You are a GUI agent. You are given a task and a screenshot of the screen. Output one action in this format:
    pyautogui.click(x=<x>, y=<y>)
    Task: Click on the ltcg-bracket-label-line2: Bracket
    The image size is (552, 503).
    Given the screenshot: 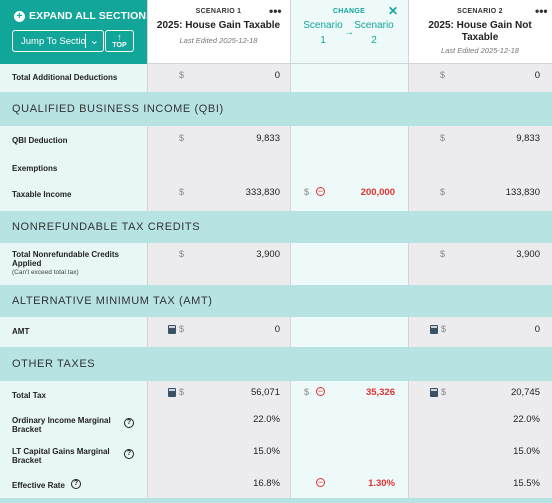 What is the action you would take?
    pyautogui.click(x=27, y=460)
    